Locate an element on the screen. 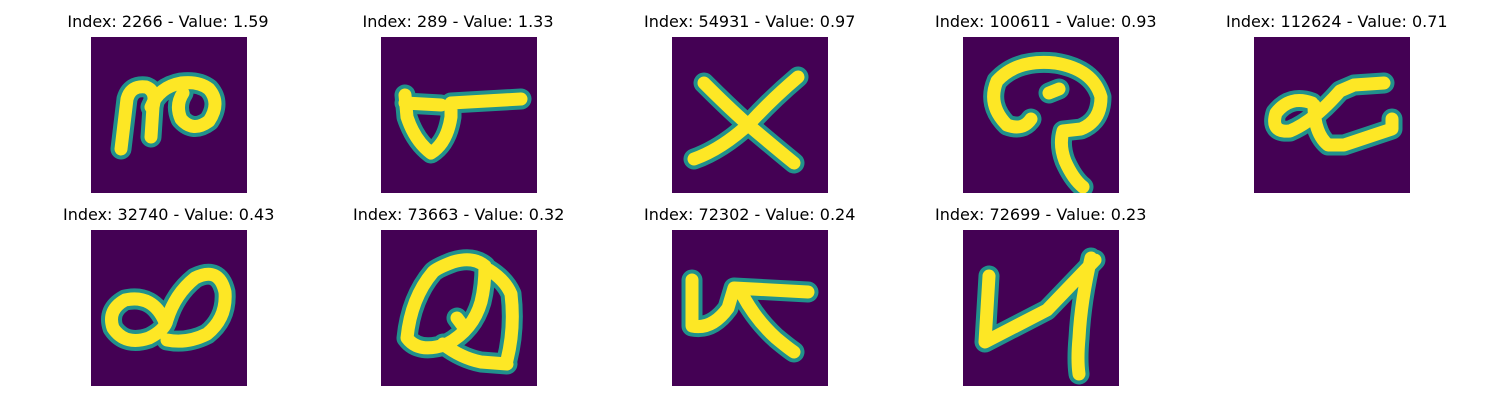  pc-ligature-glyph is located at coordinates (168, 116).